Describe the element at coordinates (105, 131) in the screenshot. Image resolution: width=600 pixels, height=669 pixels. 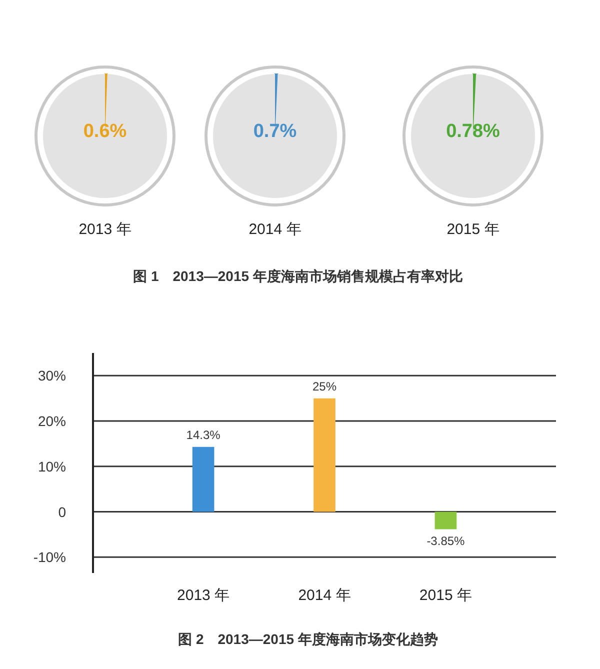
I see `data-label: 0.6%` at that location.